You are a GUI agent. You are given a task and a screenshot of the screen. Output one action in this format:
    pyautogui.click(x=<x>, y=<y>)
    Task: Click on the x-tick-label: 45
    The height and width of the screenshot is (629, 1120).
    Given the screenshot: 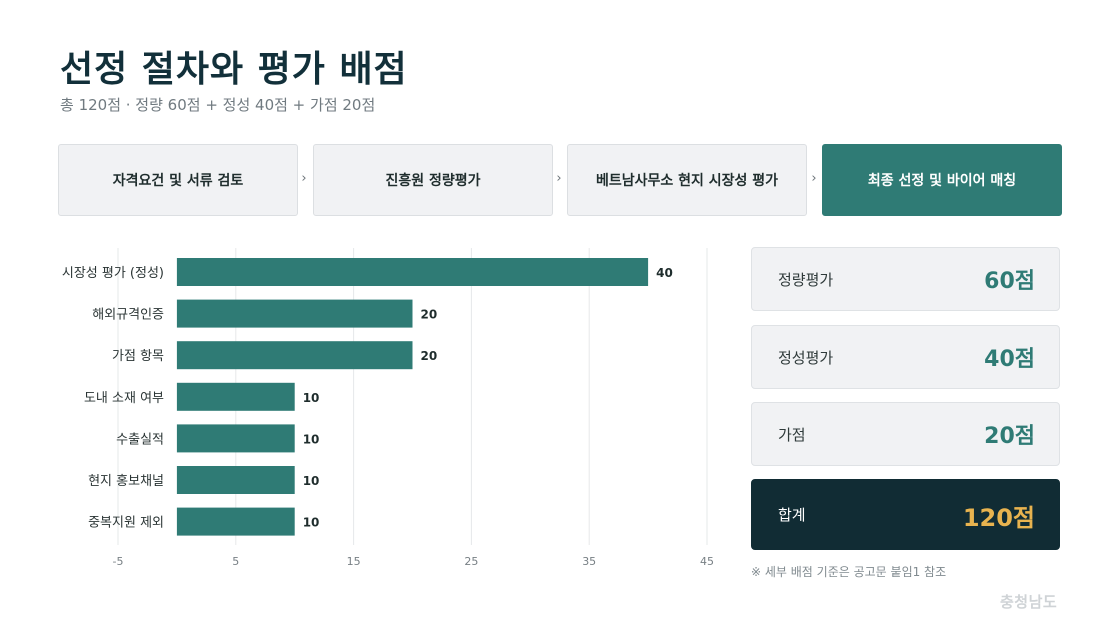 What is the action you would take?
    pyautogui.click(x=707, y=561)
    